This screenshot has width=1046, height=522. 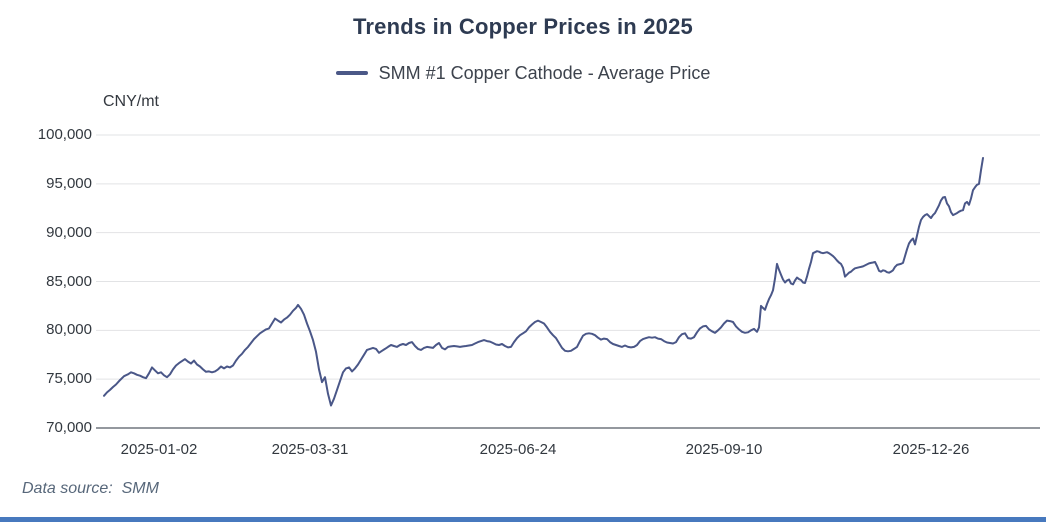 I want to click on y-tick-label: 100,000, so click(x=64, y=134).